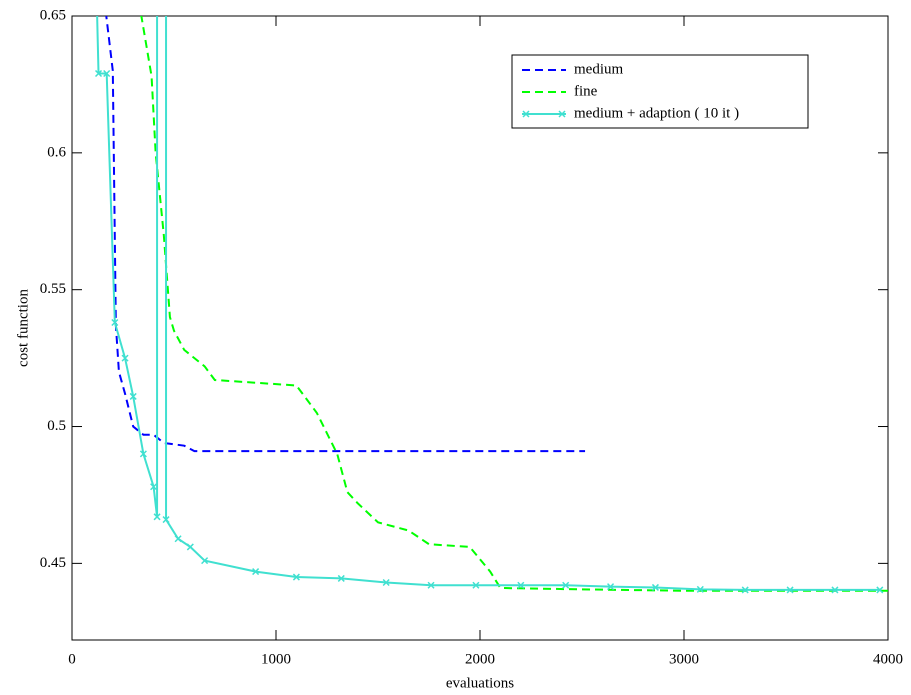 The image size is (911, 695). What do you see at coordinates (56, 152) in the screenshot?
I see `y-tick-label: 0.6` at bounding box center [56, 152].